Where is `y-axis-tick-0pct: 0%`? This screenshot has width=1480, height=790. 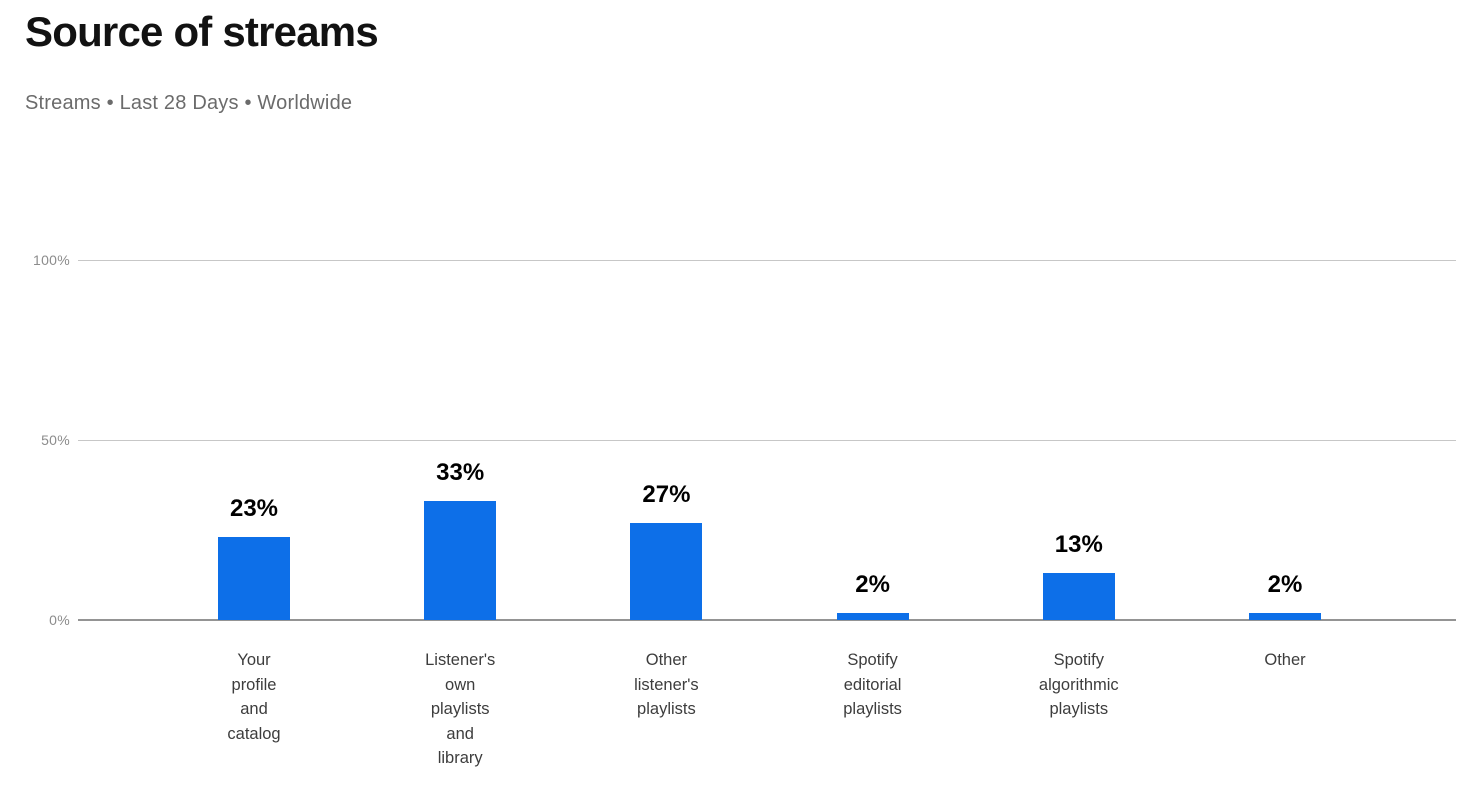 y-axis-tick-0pct: 0% is located at coordinates (59, 620).